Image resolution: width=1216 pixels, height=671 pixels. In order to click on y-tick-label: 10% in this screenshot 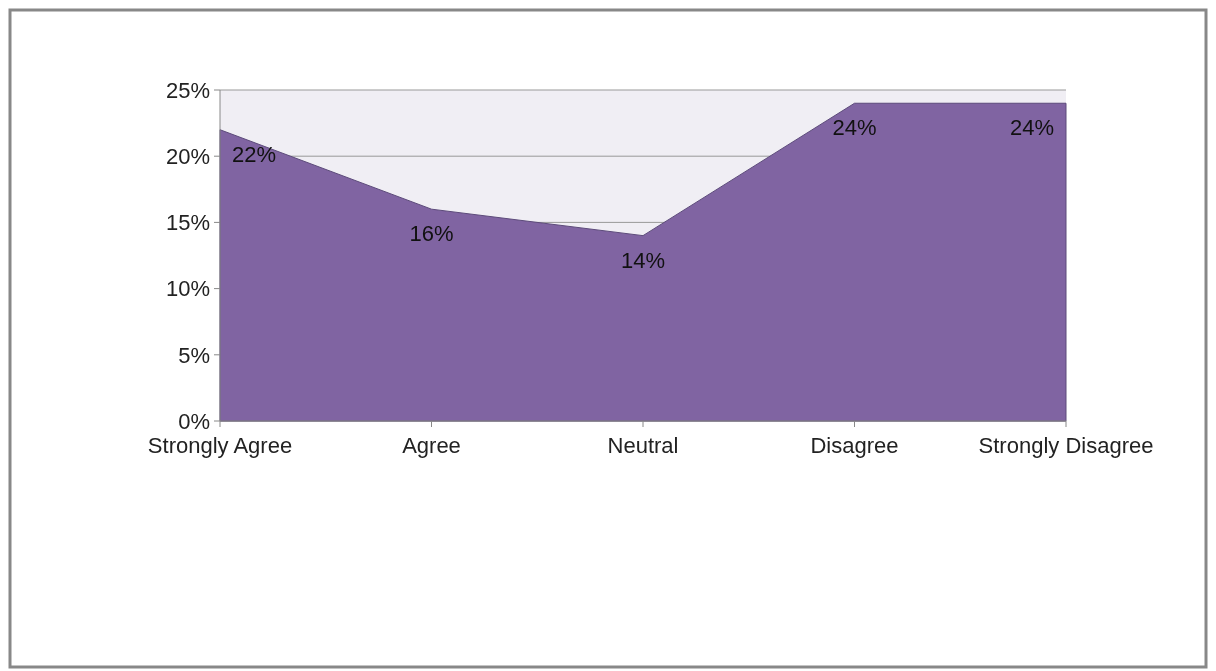, I will do `click(187, 289)`.